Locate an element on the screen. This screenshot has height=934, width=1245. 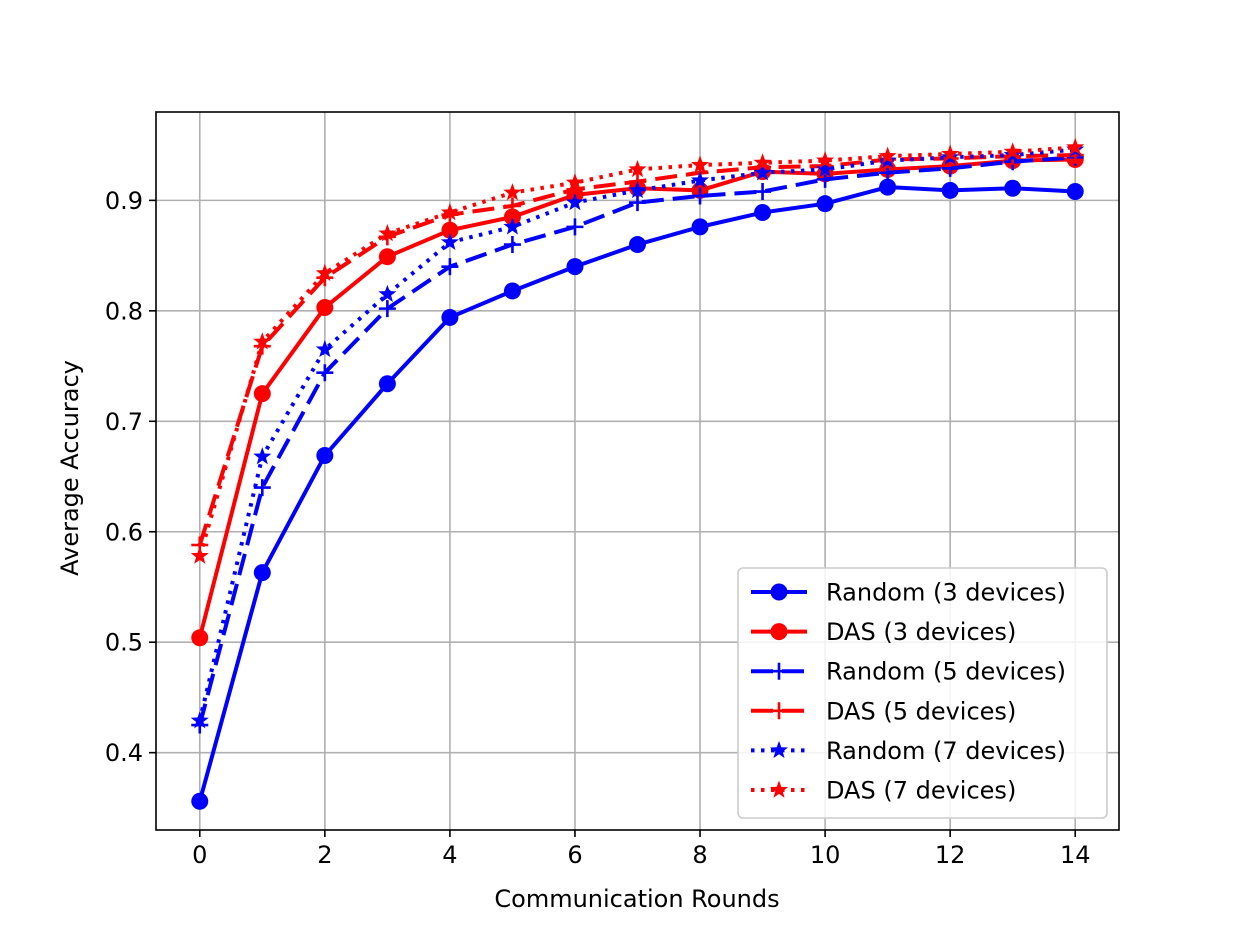
y-tick-label: 0.8 is located at coordinates (124, 311).